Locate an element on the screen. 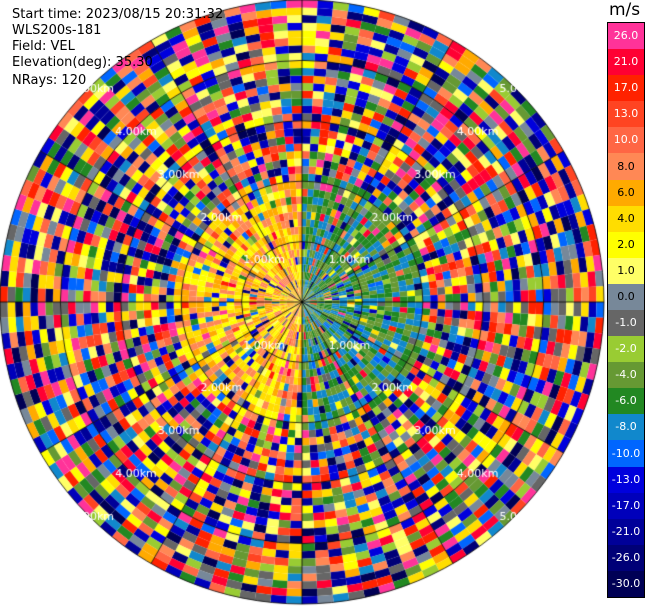 This screenshot has width=647, height=607. field-label: Field: VEL is located at coordinates (43, 46).